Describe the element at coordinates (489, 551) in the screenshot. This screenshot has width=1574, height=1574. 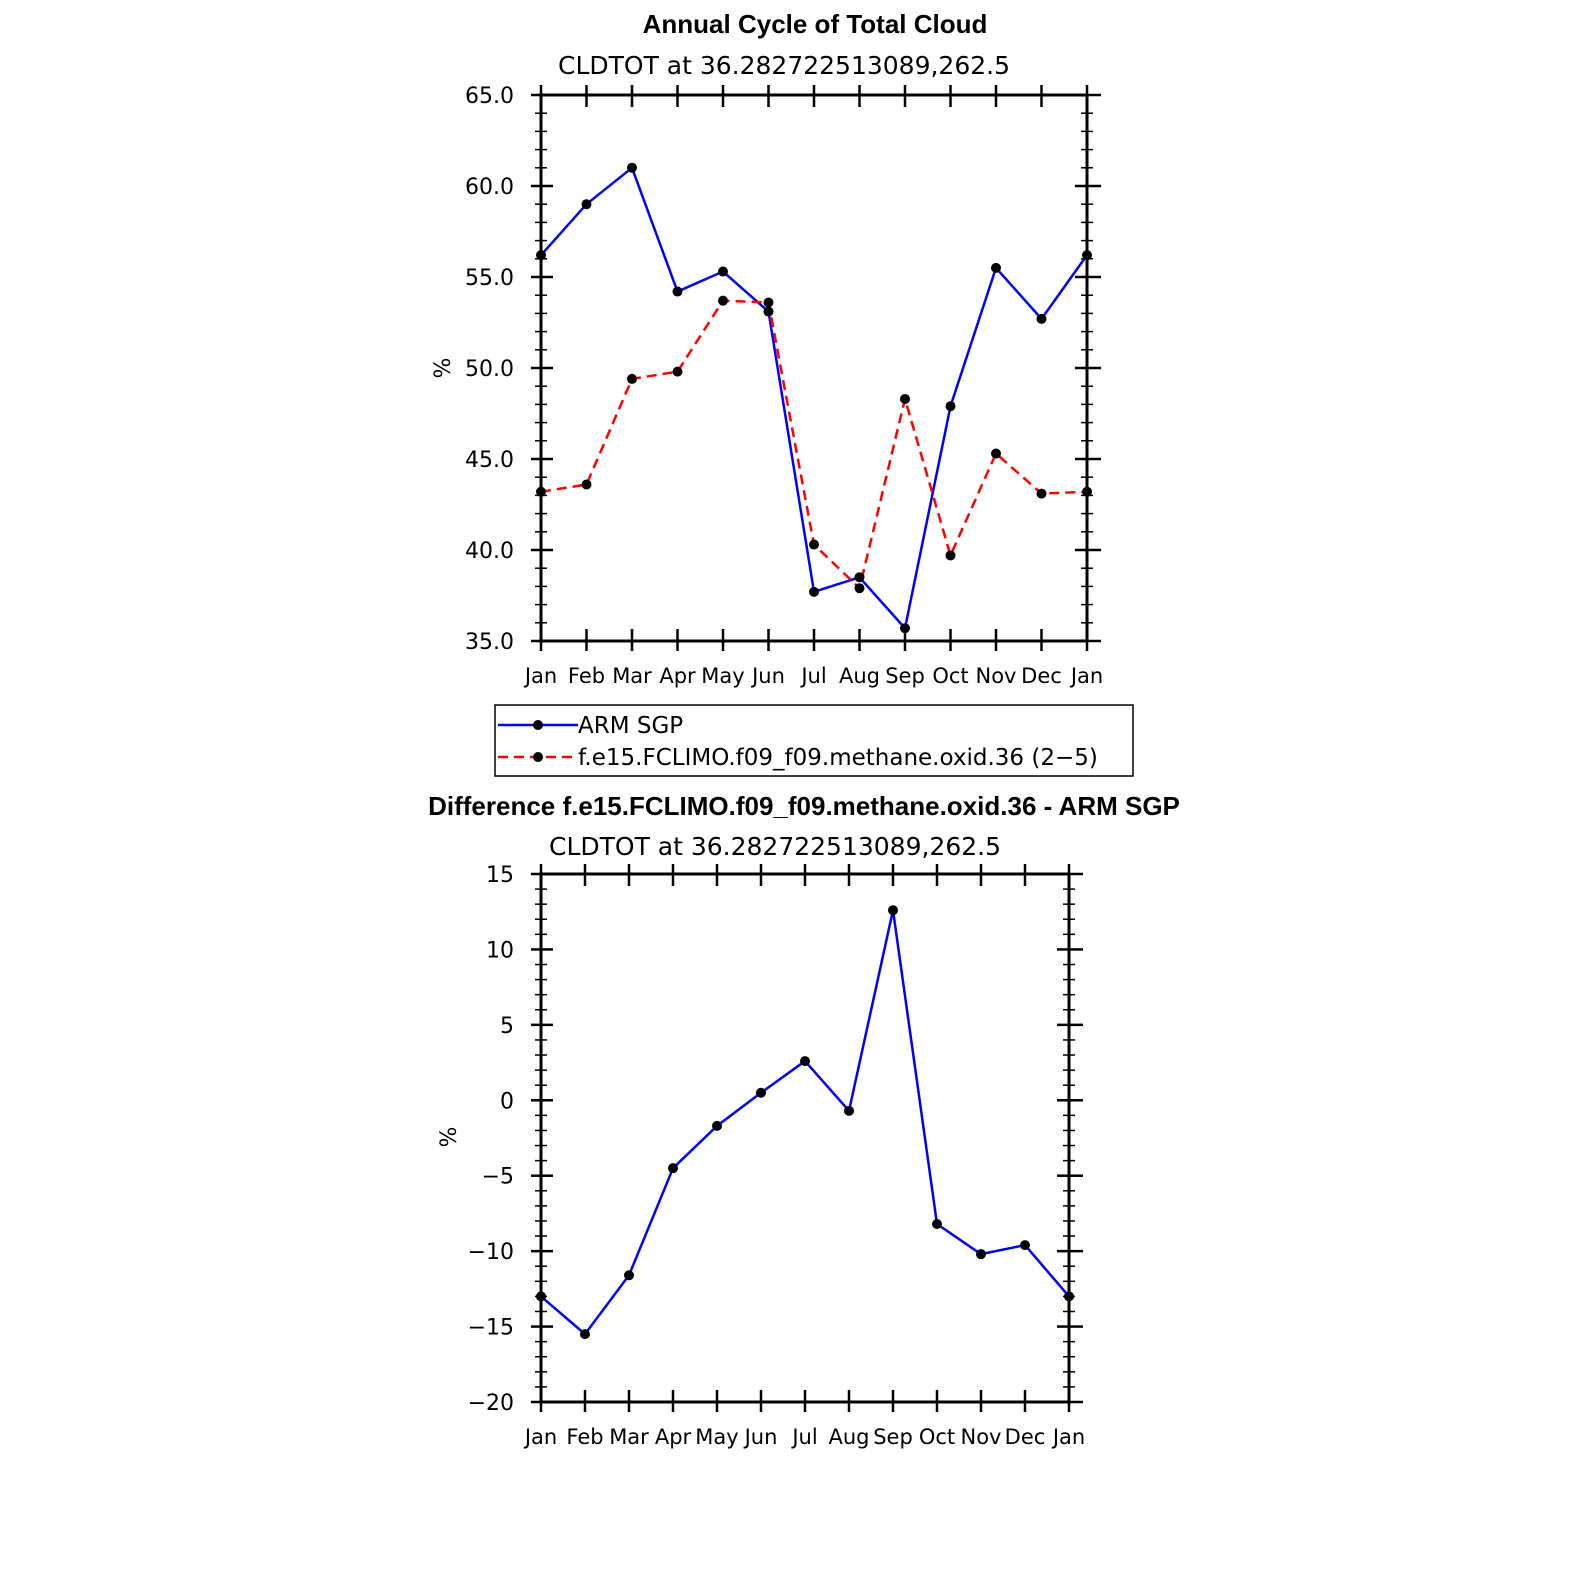
I see `y-tick-label: 40.0` at that location.